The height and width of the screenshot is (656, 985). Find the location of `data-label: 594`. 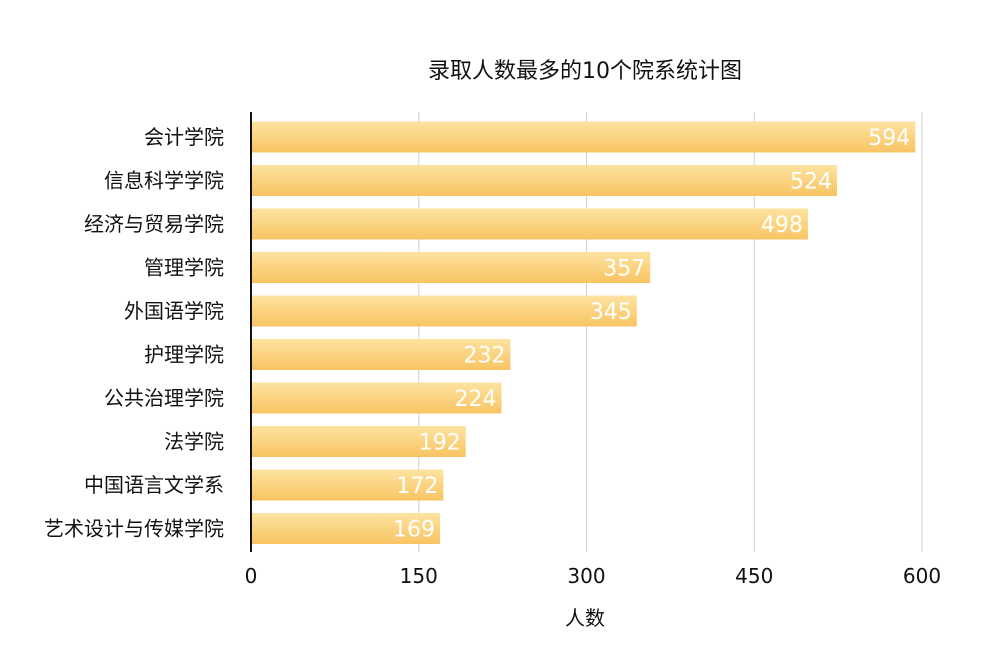

data-label: 594 is located at coordinates (889, 138).